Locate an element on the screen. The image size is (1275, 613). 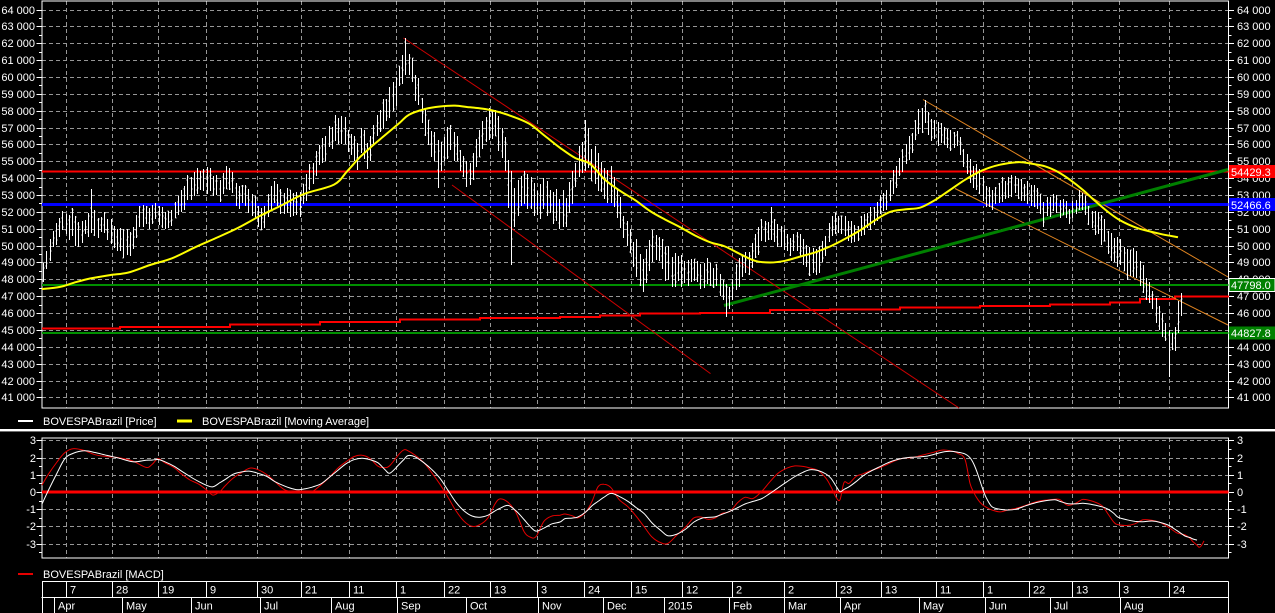
svg-text: 55 000 is located at coordinates (18, 162).